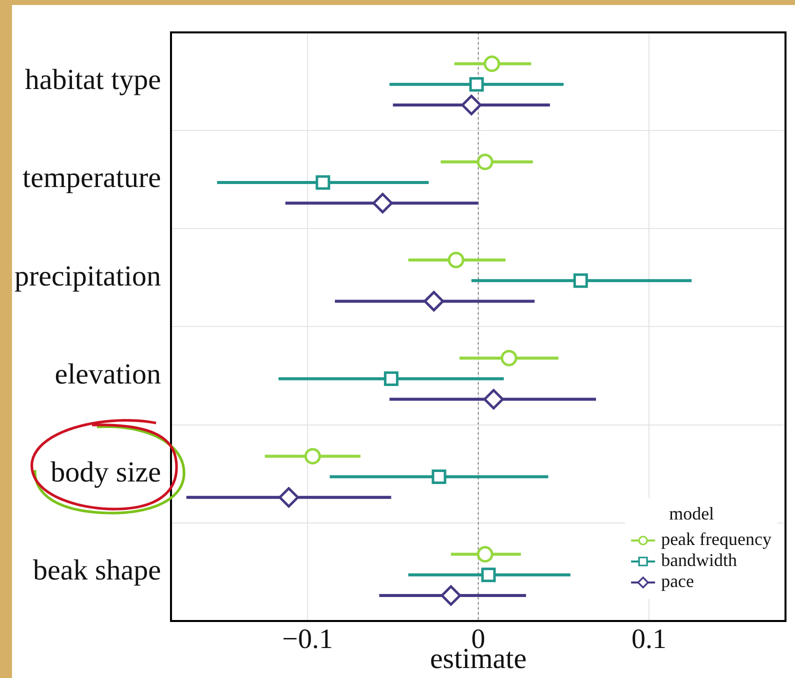  I want to click on legend-label: pace, so click(677, 581).